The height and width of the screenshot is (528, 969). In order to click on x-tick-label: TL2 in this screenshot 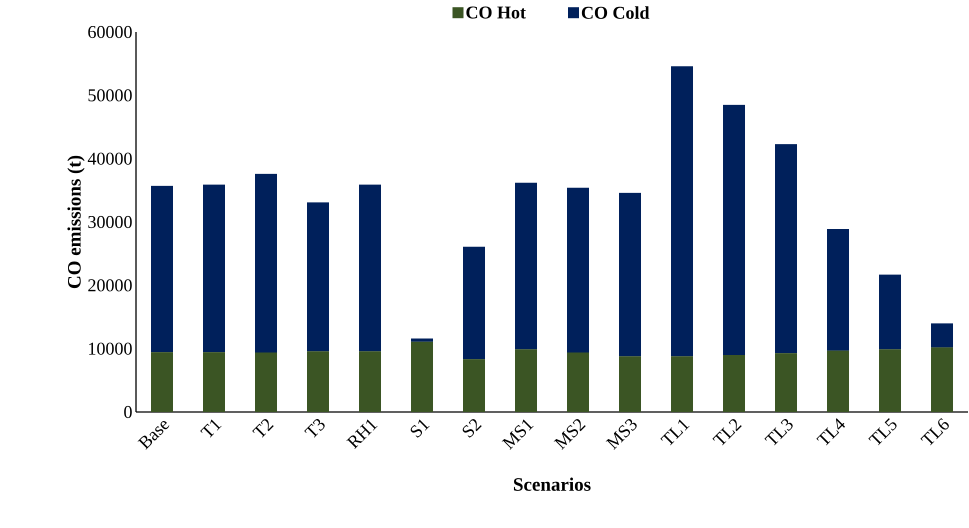, I will do `click(727, 432)`.